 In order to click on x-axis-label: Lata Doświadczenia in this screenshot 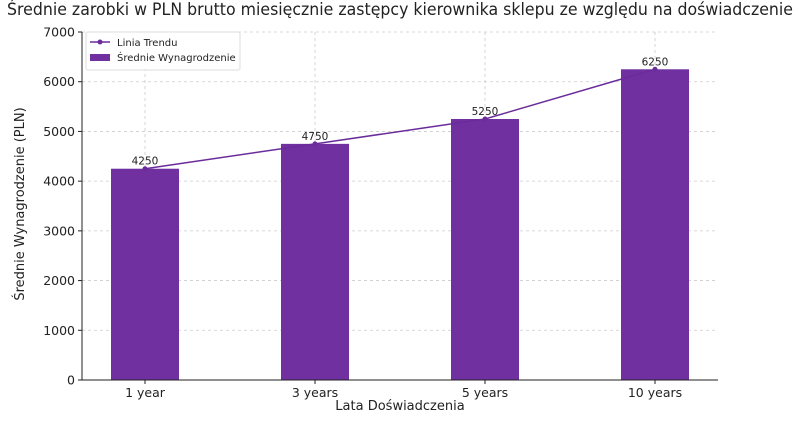, I will do `click(399, 406)`.